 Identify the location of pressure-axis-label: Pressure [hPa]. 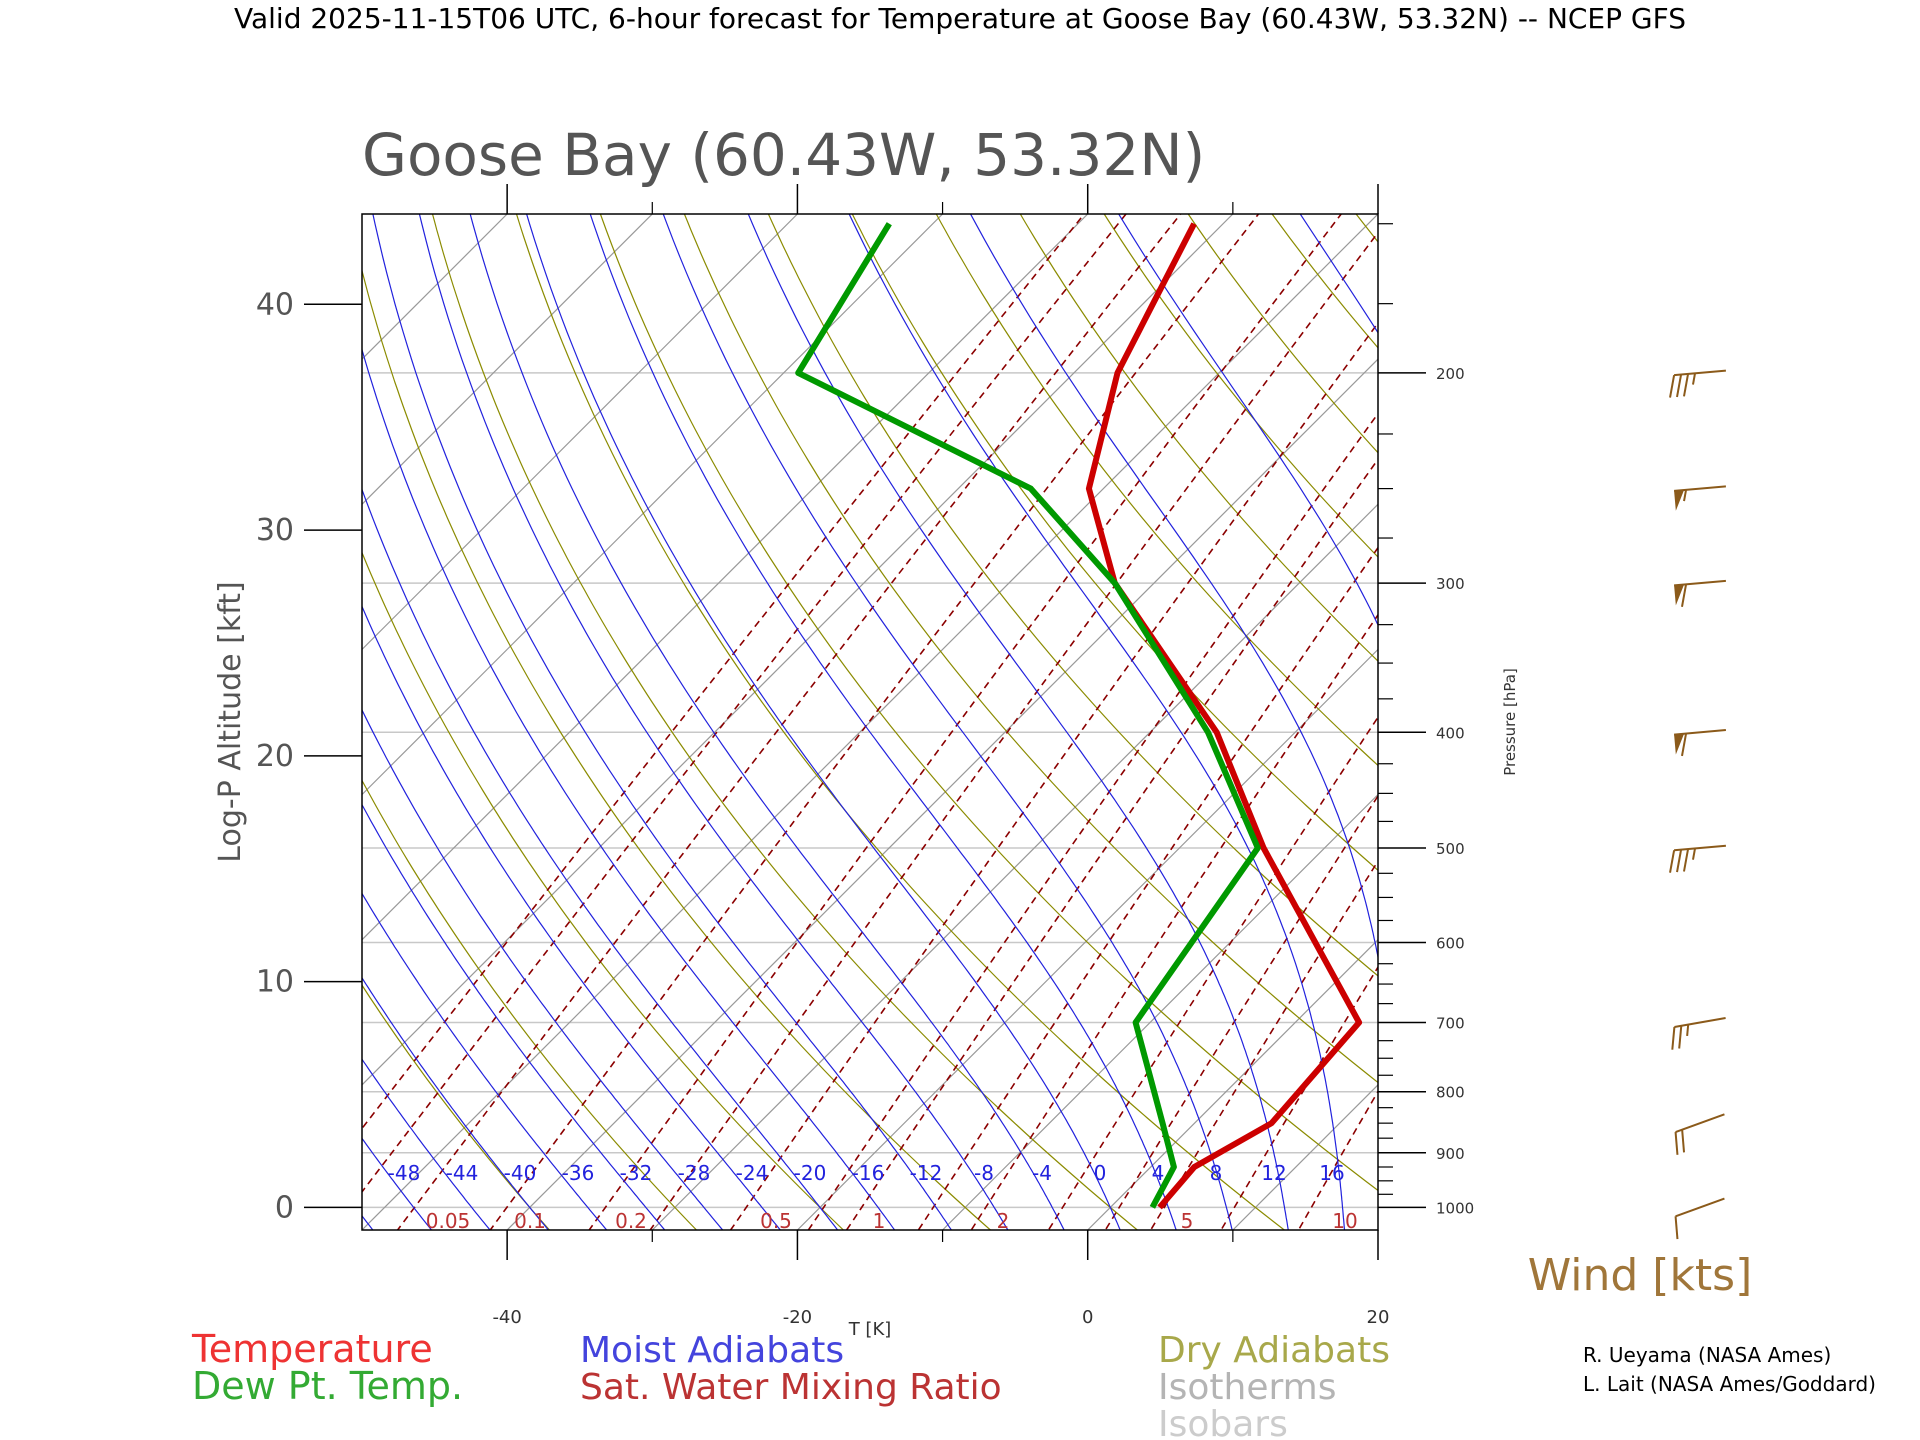
(1510, 722).